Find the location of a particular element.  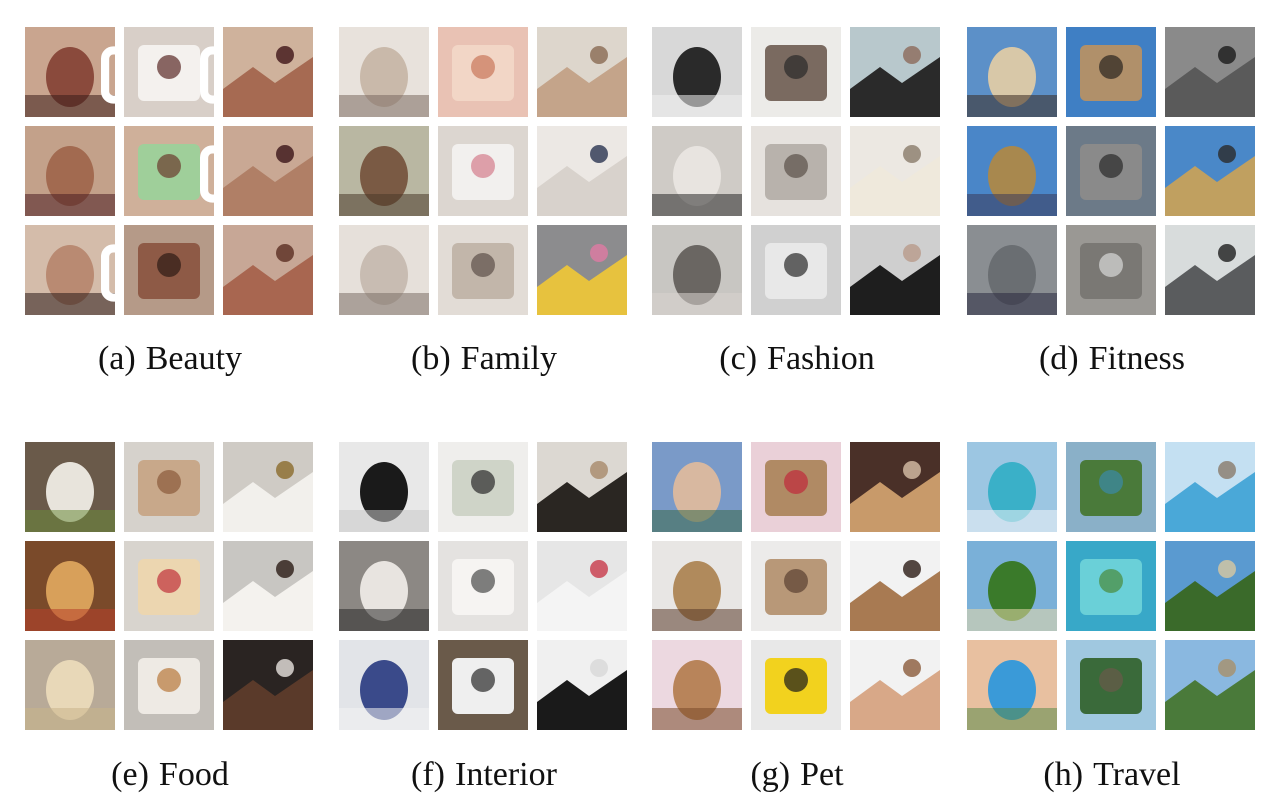

caption-label: (c) is located at coordinates (738, 358).